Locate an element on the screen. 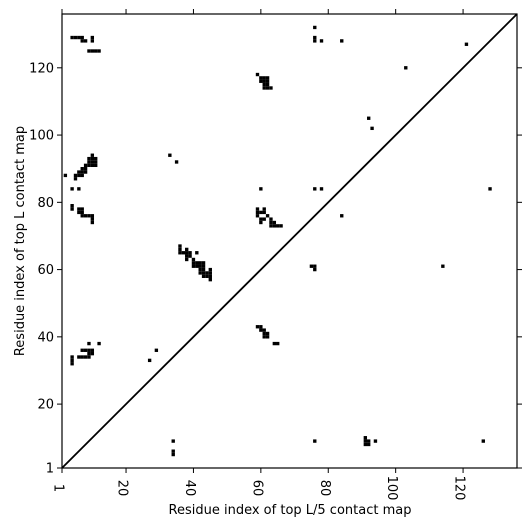  y-axis-title: Residue index of top L contact map is located at coordinates (20, 241).